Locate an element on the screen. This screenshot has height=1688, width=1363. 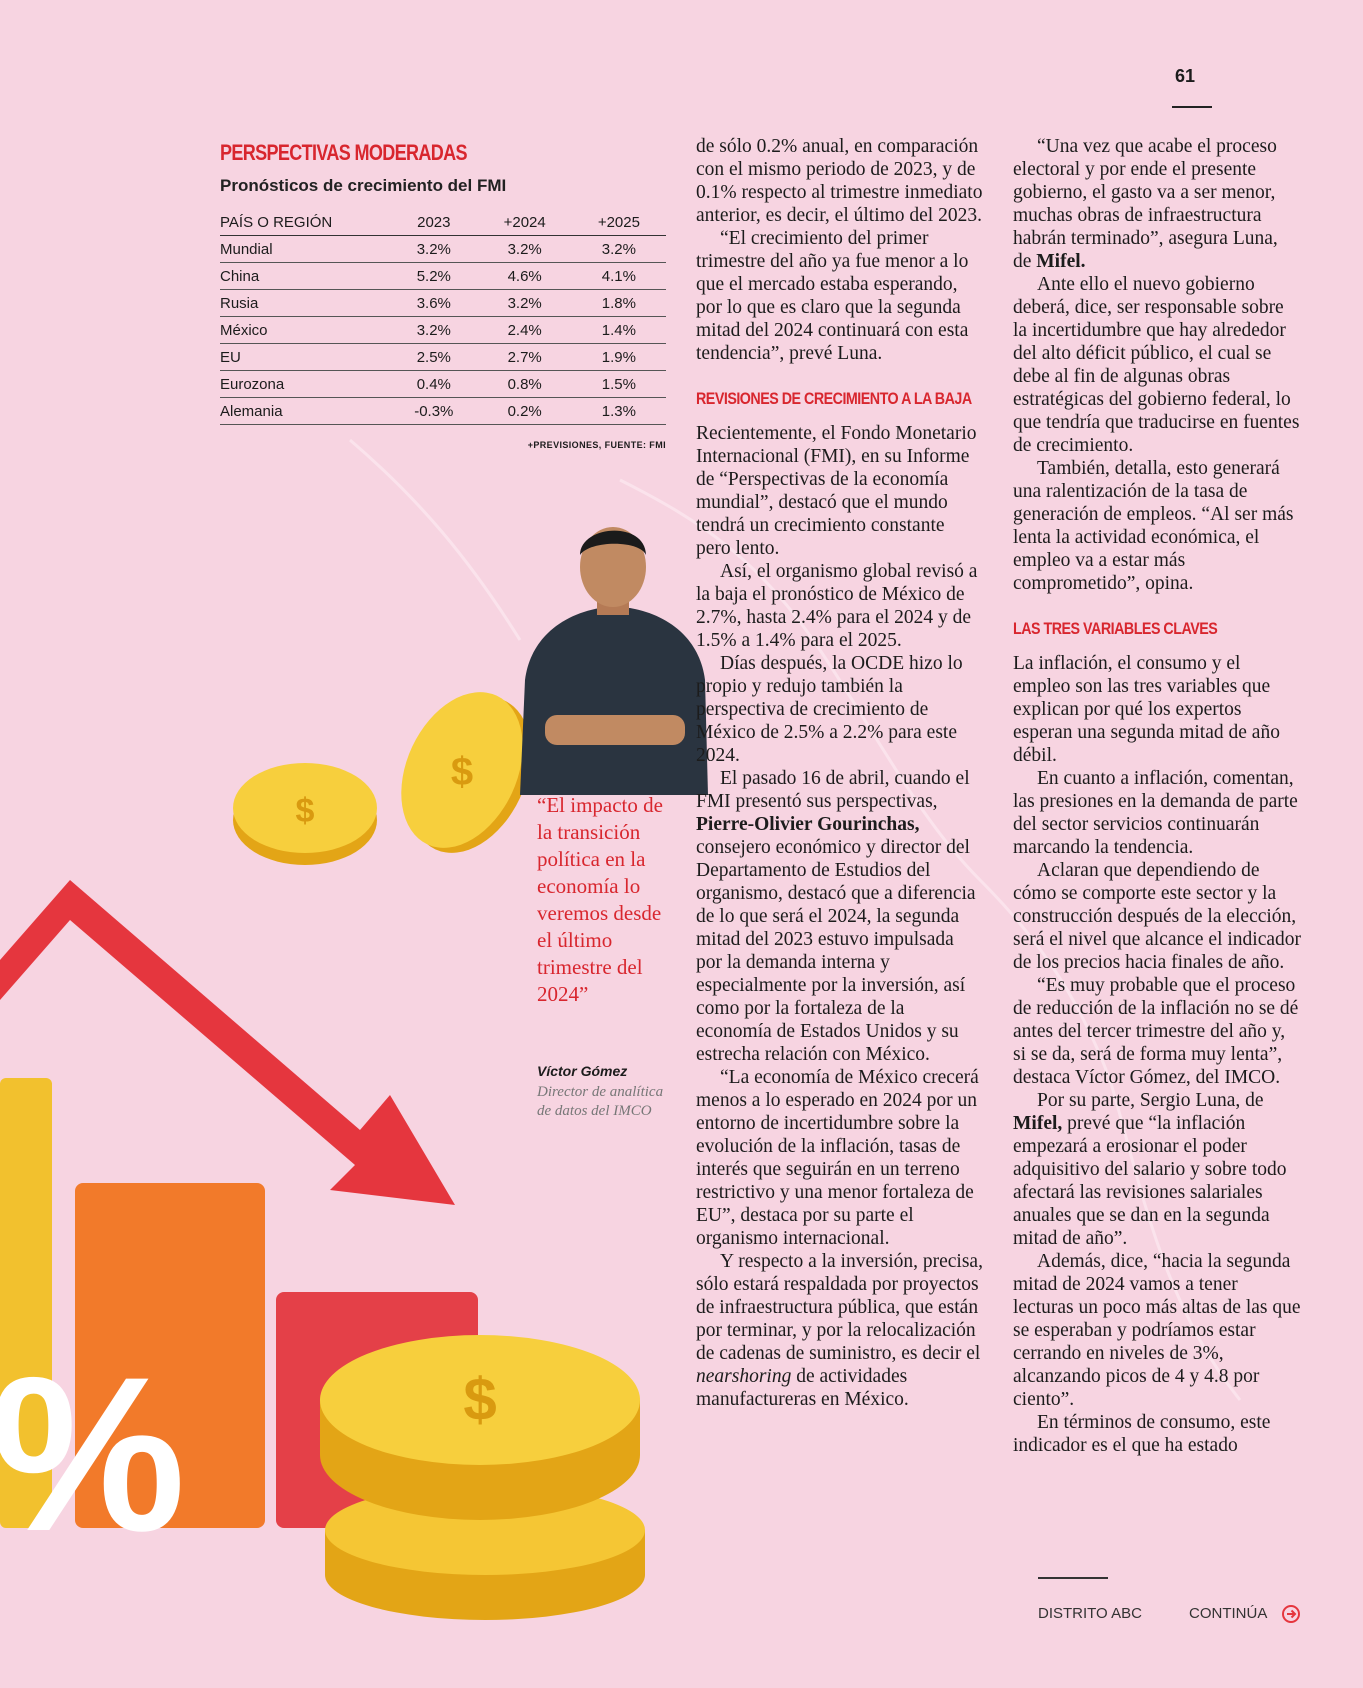
table-cell: Eurozona is located at coordinates (305, 384).